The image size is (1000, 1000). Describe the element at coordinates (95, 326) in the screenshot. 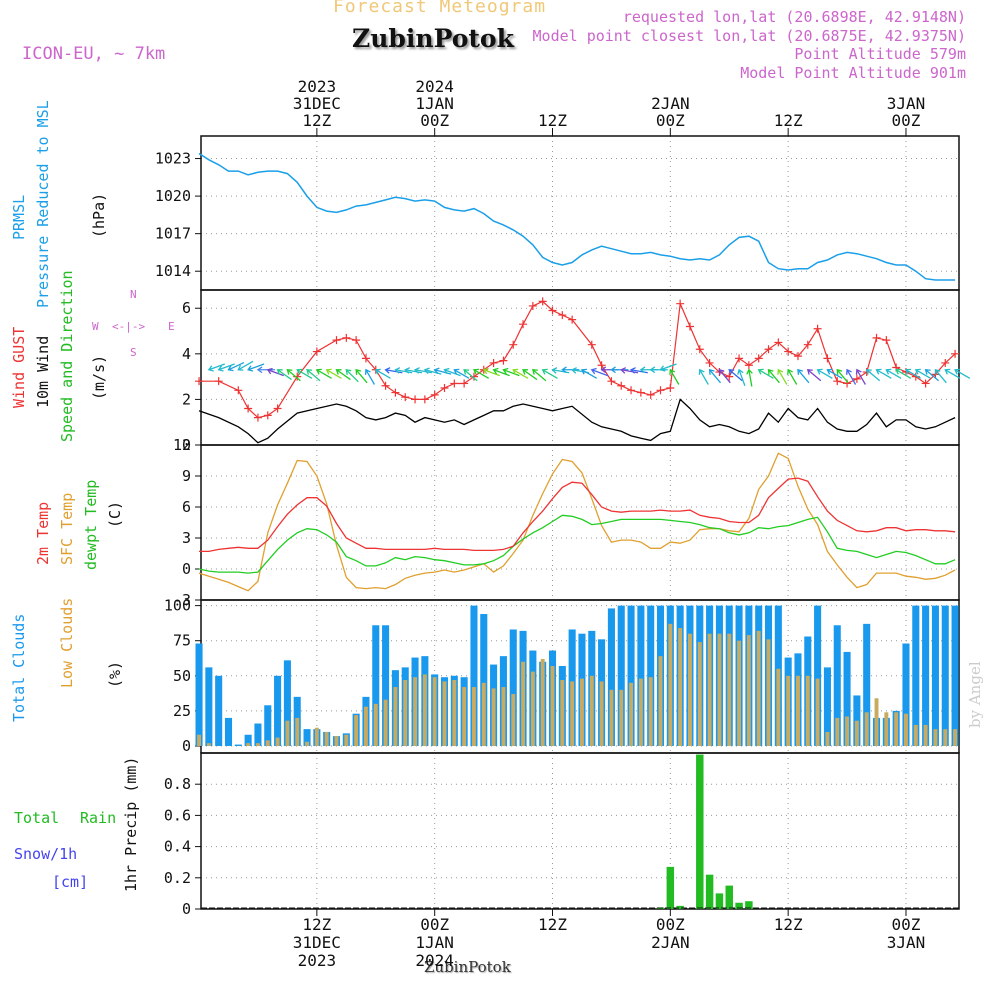

I see `compass-west: W` at that location.